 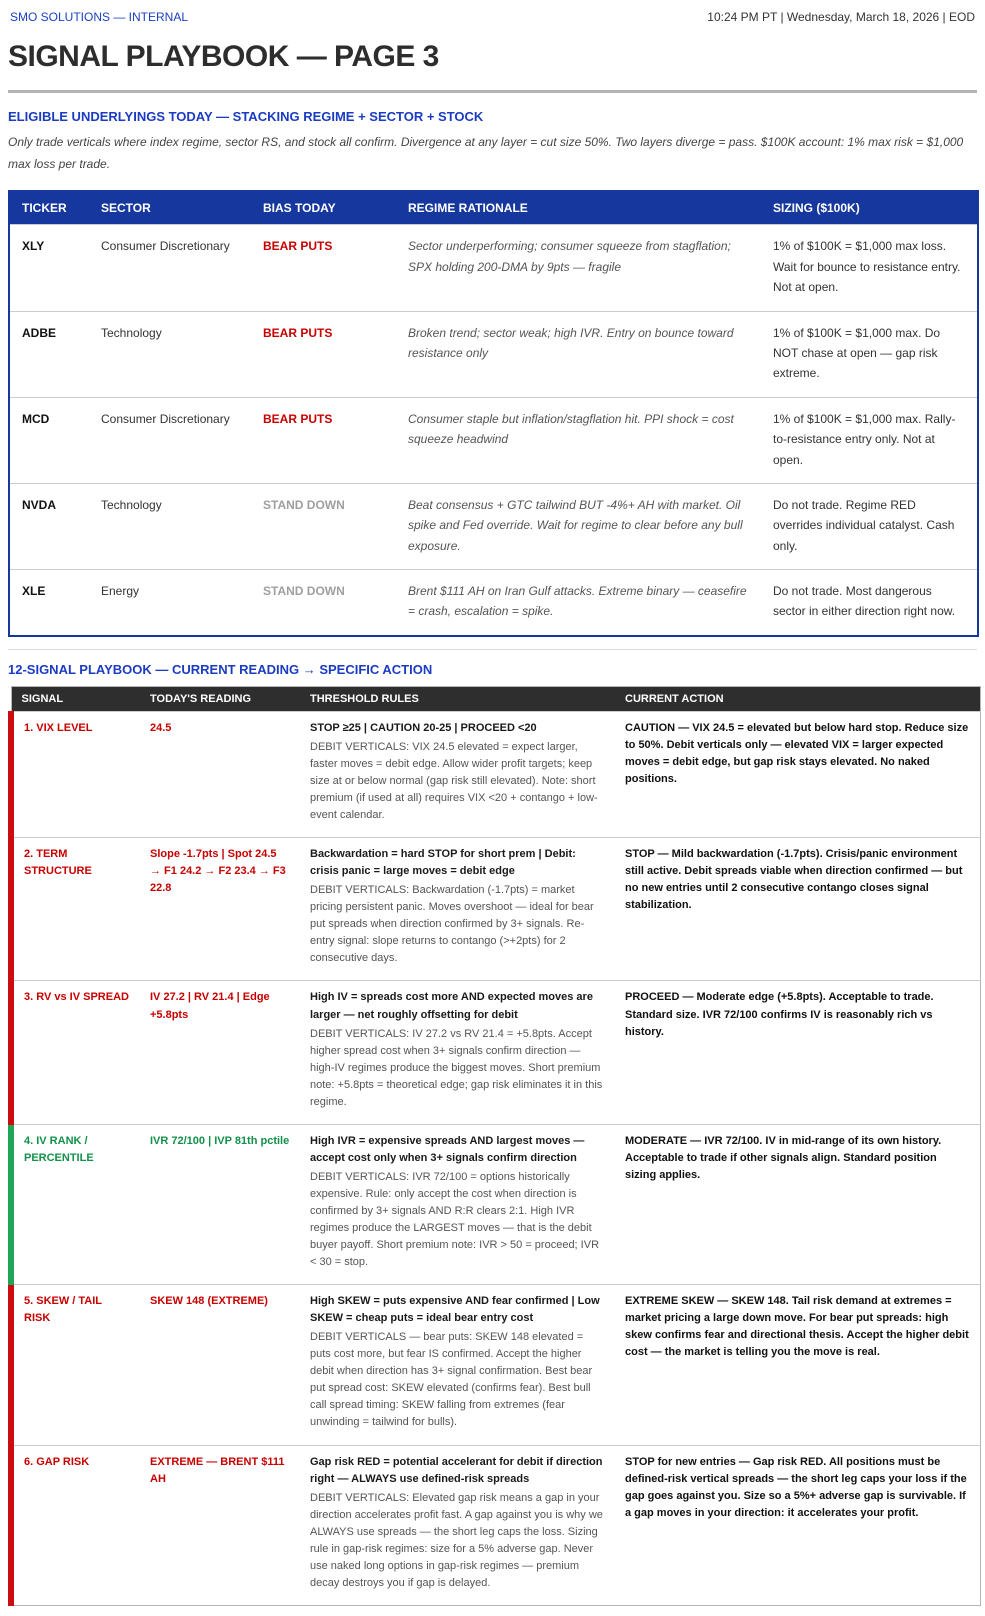 What do you see at coordinates (49, 268) in the screenshot?
I see `ticker-cell: XLY` at bounding box center [49, 268].